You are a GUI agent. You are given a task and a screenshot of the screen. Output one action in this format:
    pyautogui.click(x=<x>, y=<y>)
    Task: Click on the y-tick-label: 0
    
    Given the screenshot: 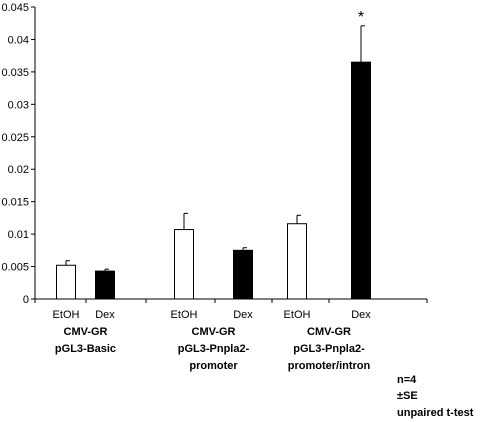 What is the action you would take?
    pyautogui.click(x=26, y=300)
    